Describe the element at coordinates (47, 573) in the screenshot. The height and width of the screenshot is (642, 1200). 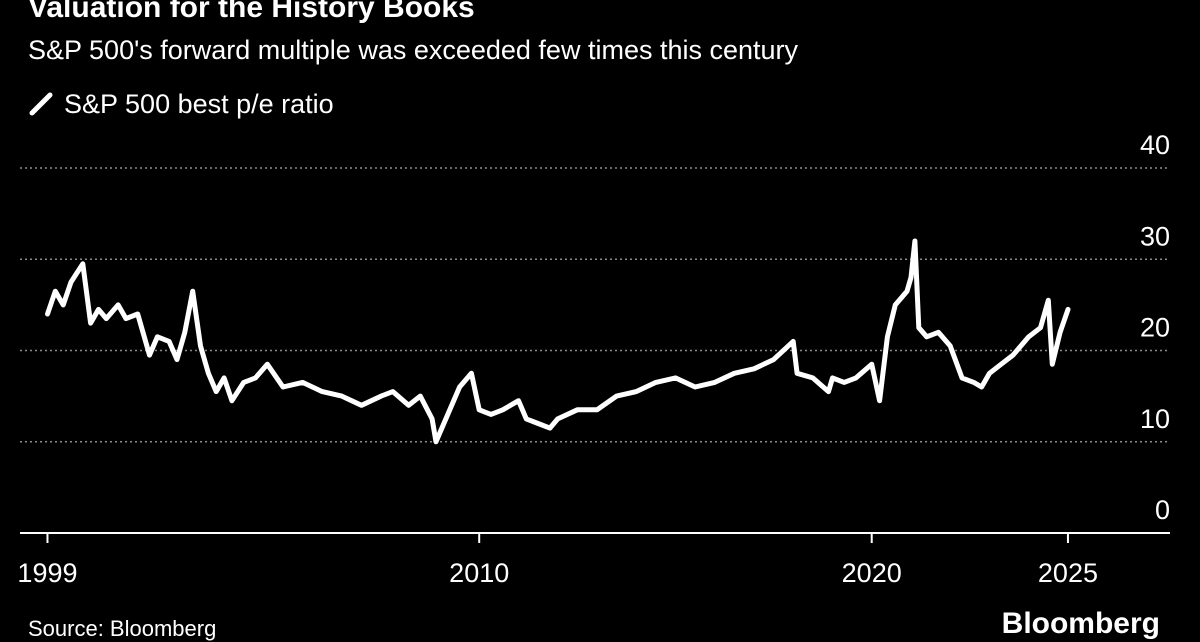
I see `x-tick-label-1999: 1999` at that location.